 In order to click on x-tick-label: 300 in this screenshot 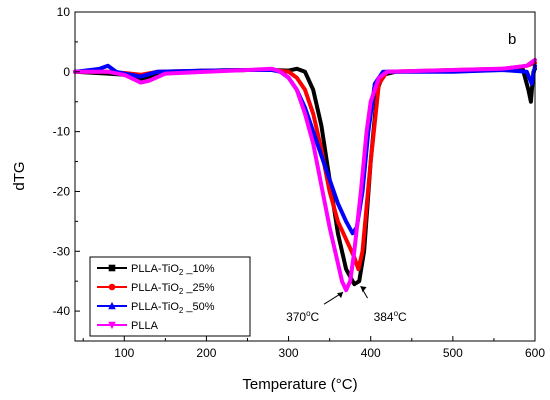, I will do `click(289, 353)`.